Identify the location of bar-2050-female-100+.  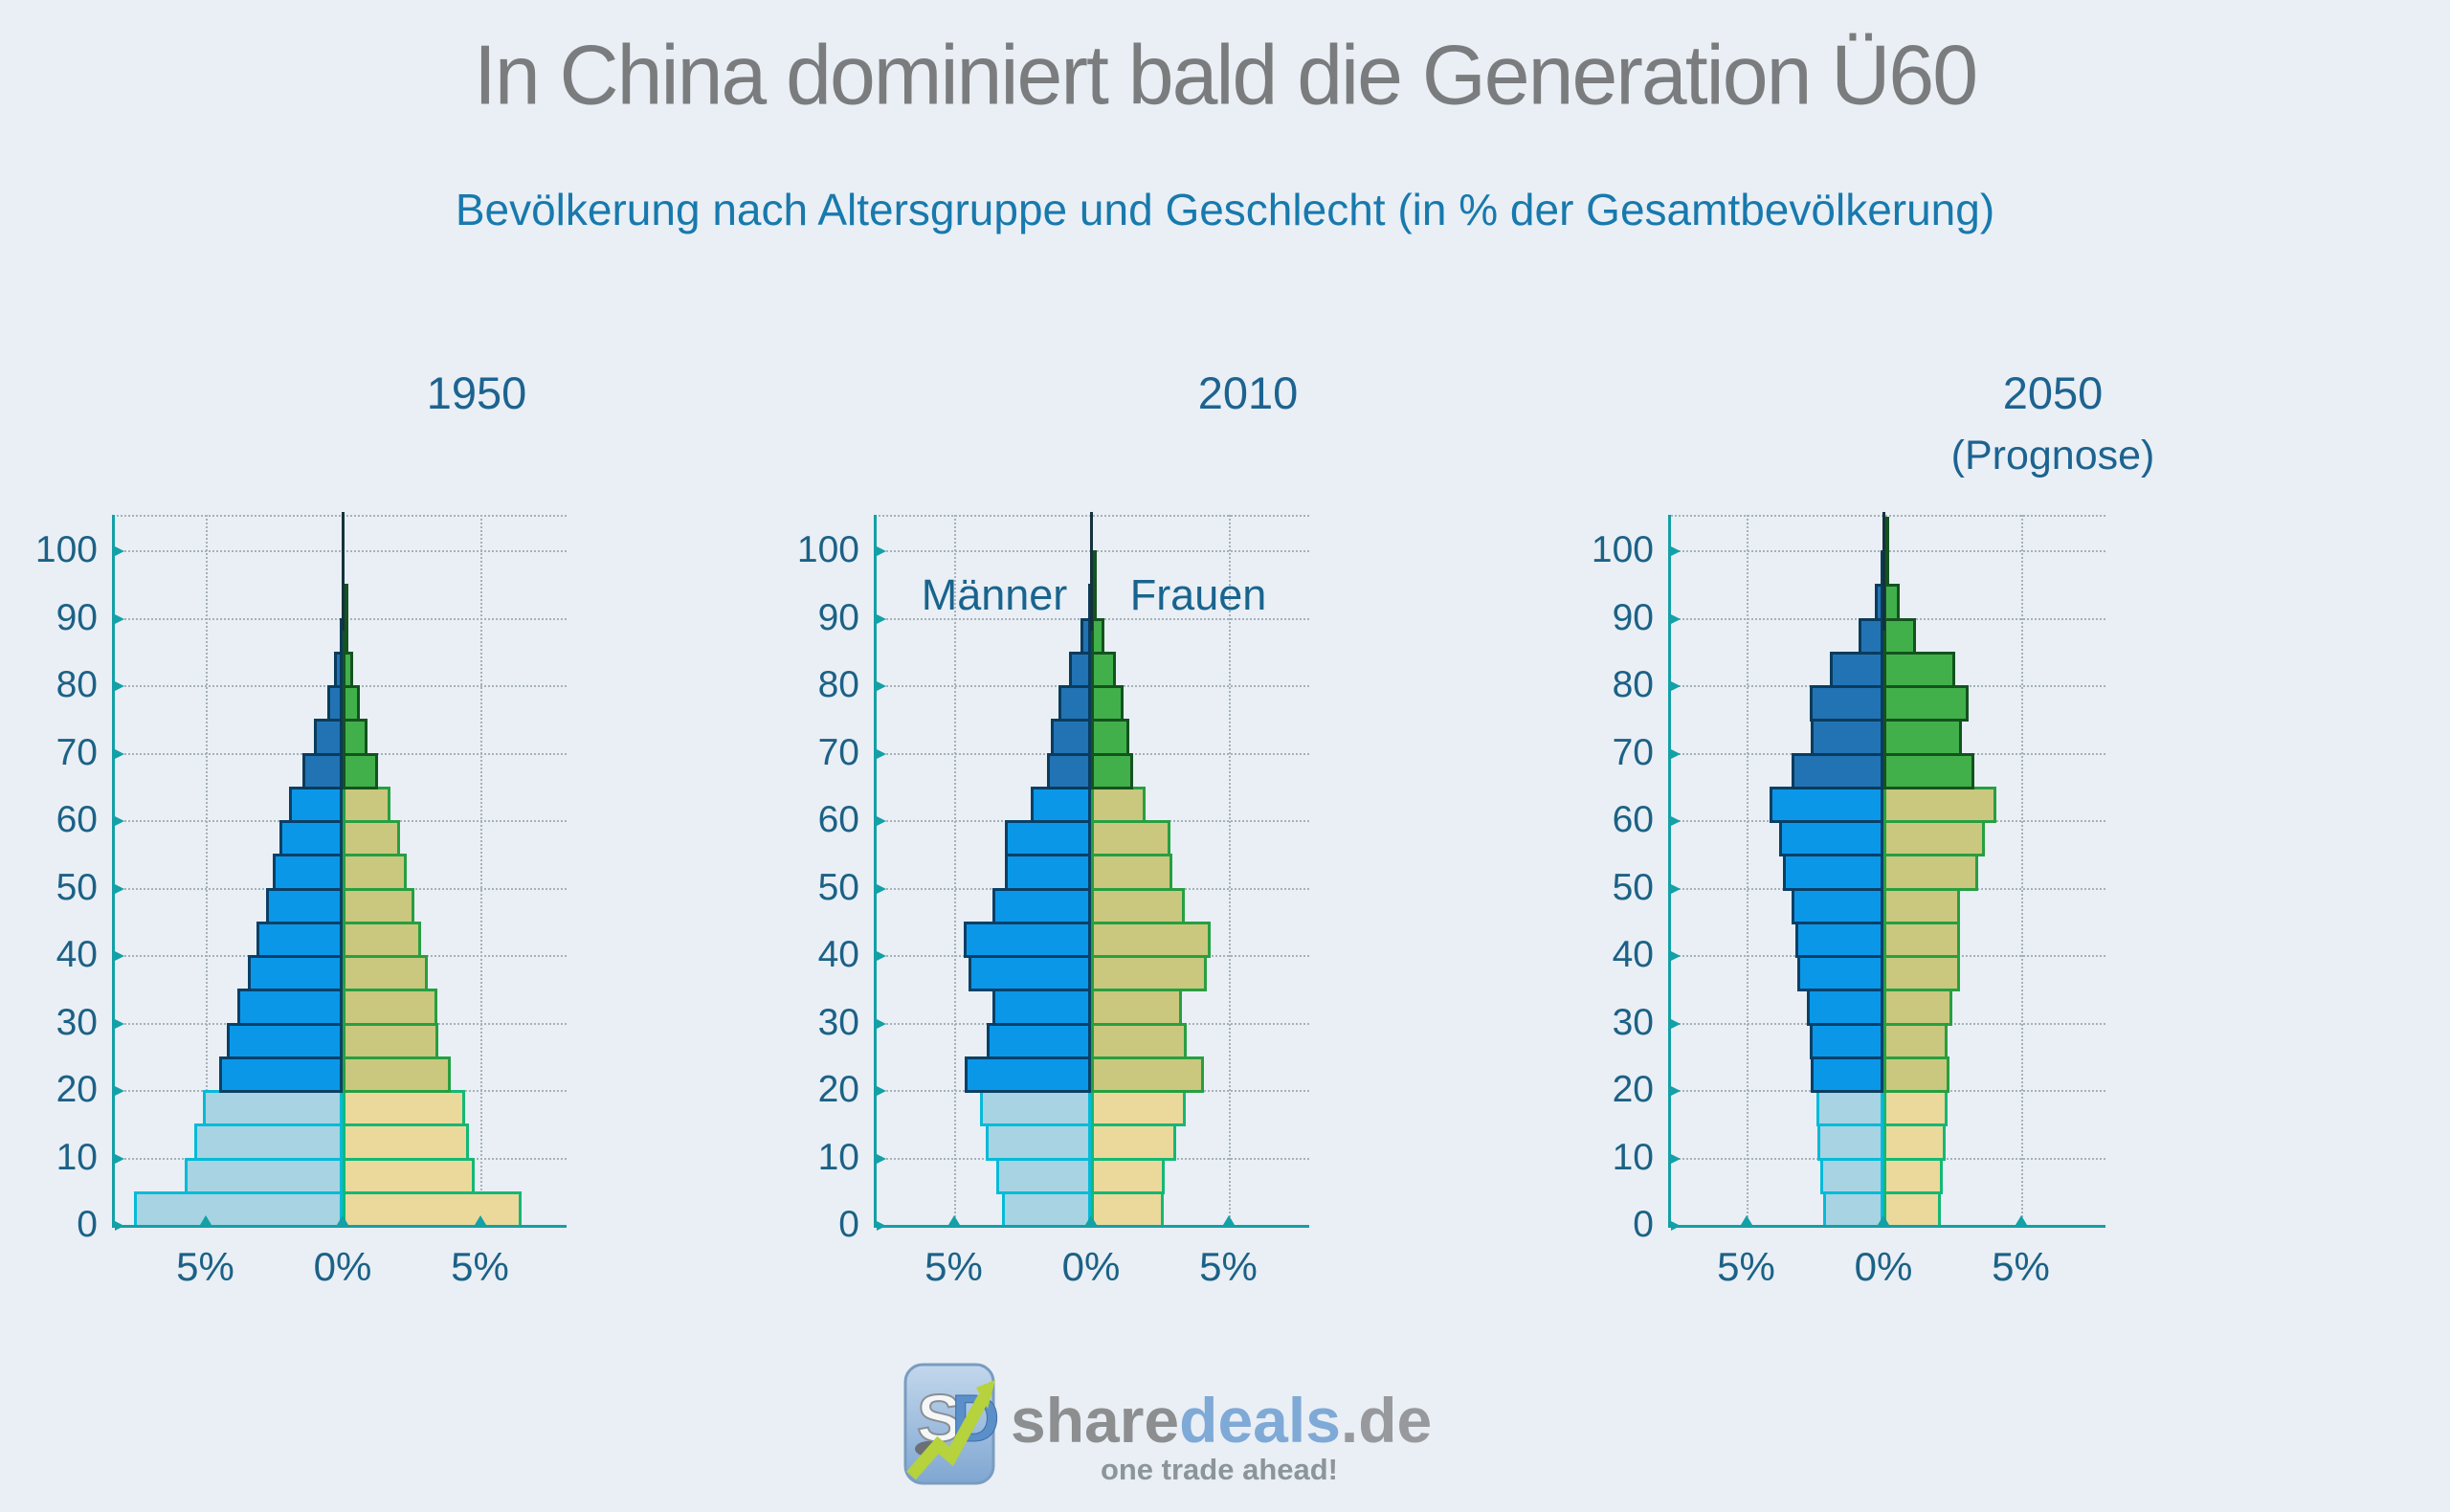
(1886, 534).